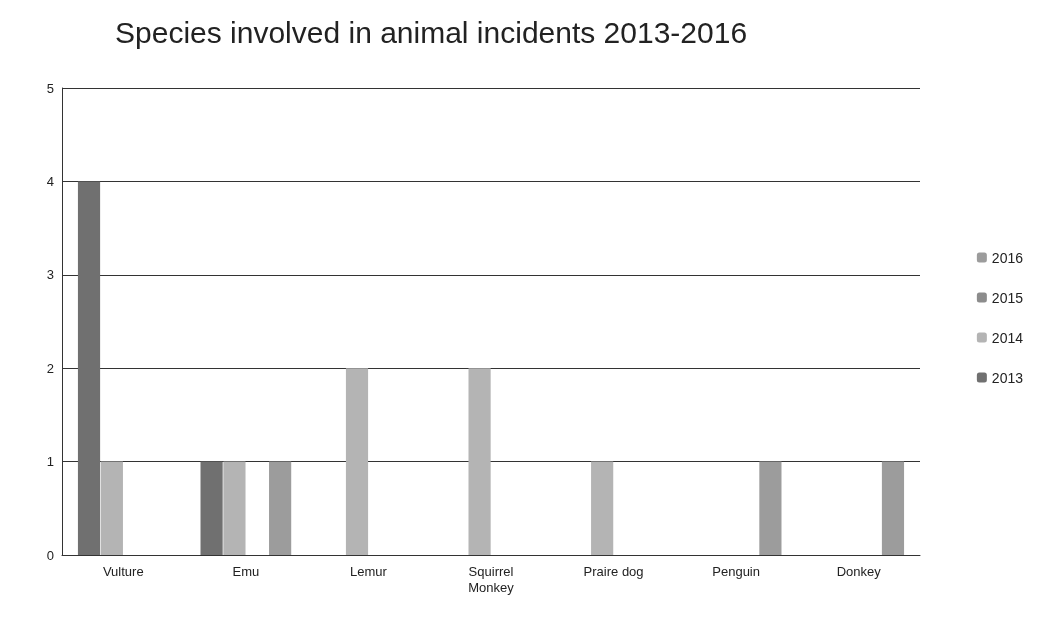 The height and width of the screenshot is (635, 1048). I want to click on x-tick-label: Donkey, so click(859, 571).